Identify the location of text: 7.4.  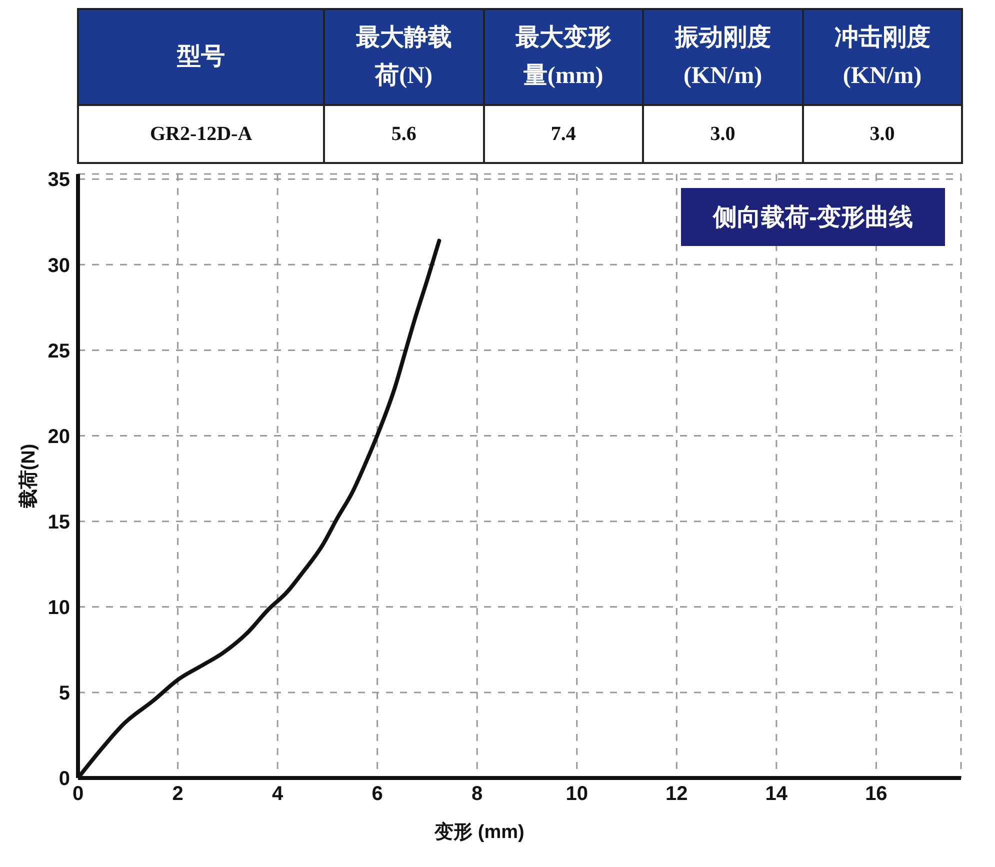
(563, 134).